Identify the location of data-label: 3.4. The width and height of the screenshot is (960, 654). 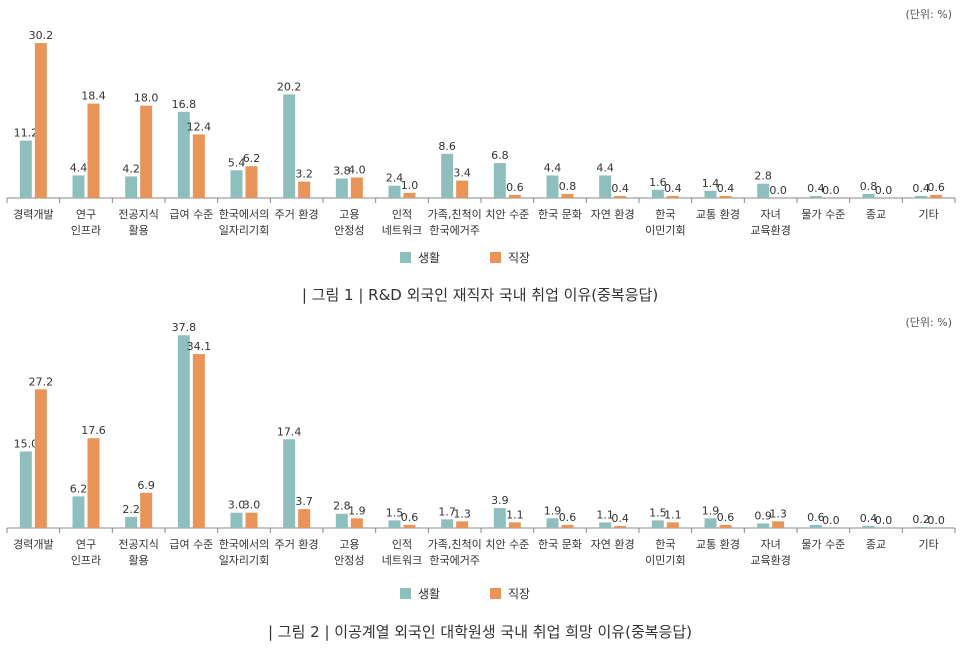
(462, 173).